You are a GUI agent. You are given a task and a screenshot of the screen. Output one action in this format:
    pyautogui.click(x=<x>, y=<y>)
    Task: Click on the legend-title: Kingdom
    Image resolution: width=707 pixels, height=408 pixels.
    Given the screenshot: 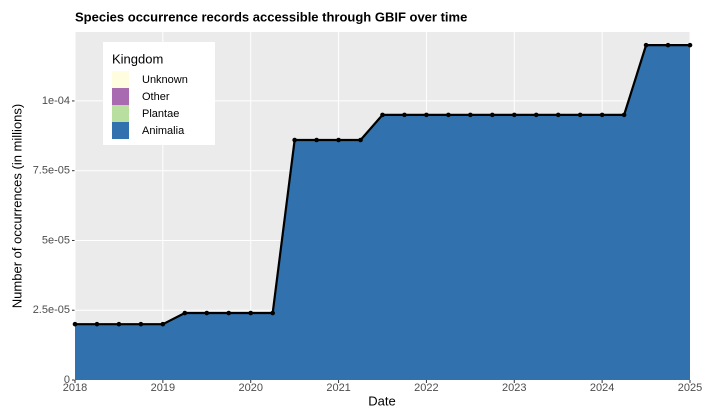 What is the action you would take?
    pyautogui.click(x=137, y=58)
    